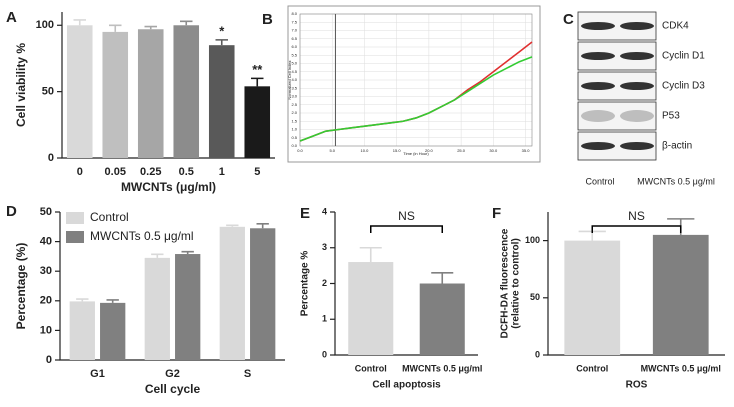  What do you see at coordinates (676, 181) in the screenshot?
I see `lane-label: MWCNTs 0.5 μg/ml` at bounding box center [676, 181].